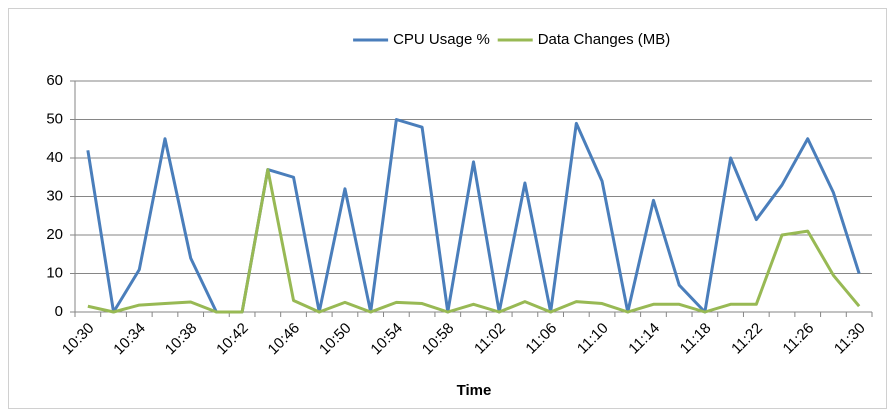  Describe the element at coordinates (474, 390) in the screenshot. I see `x-axis-title: Time` at that location.